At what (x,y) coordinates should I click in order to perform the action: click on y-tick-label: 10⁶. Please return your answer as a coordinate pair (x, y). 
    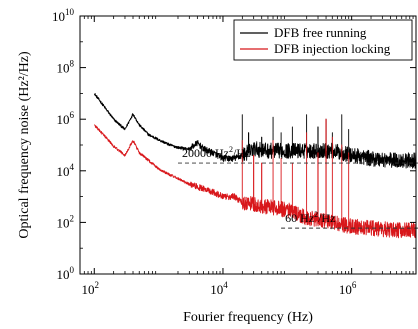
    Looking at the image, I should click on (66, 118).